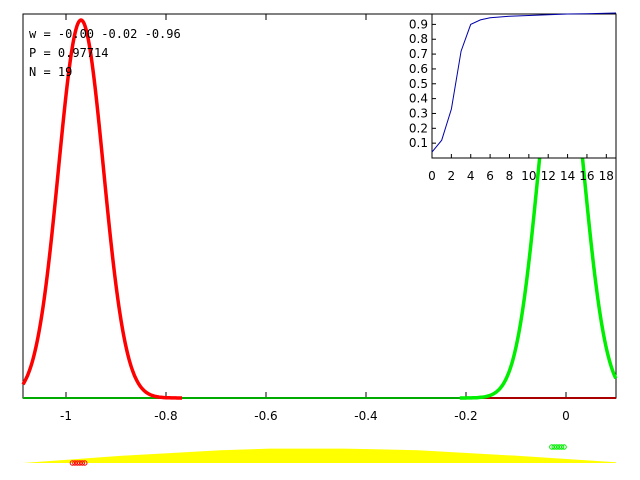  Describe the element at coordinates (365, 416) in the screenshot. I see `main-x-tick-label: -0.4` at that location.